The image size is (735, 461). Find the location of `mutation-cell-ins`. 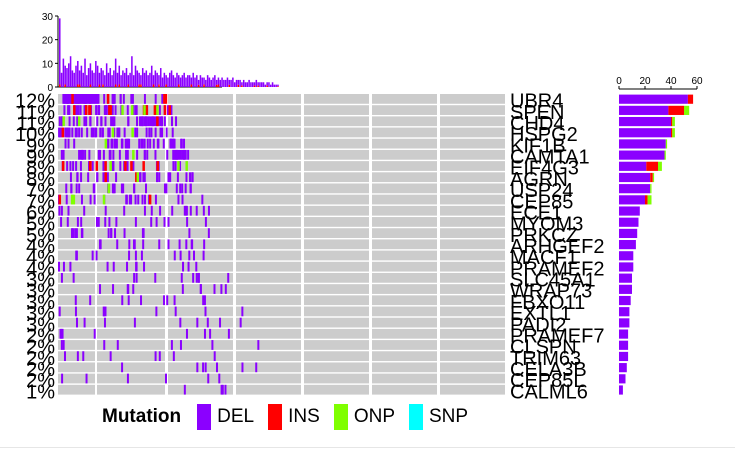

mutation-cell-ins is located at coordinates (155, 110).